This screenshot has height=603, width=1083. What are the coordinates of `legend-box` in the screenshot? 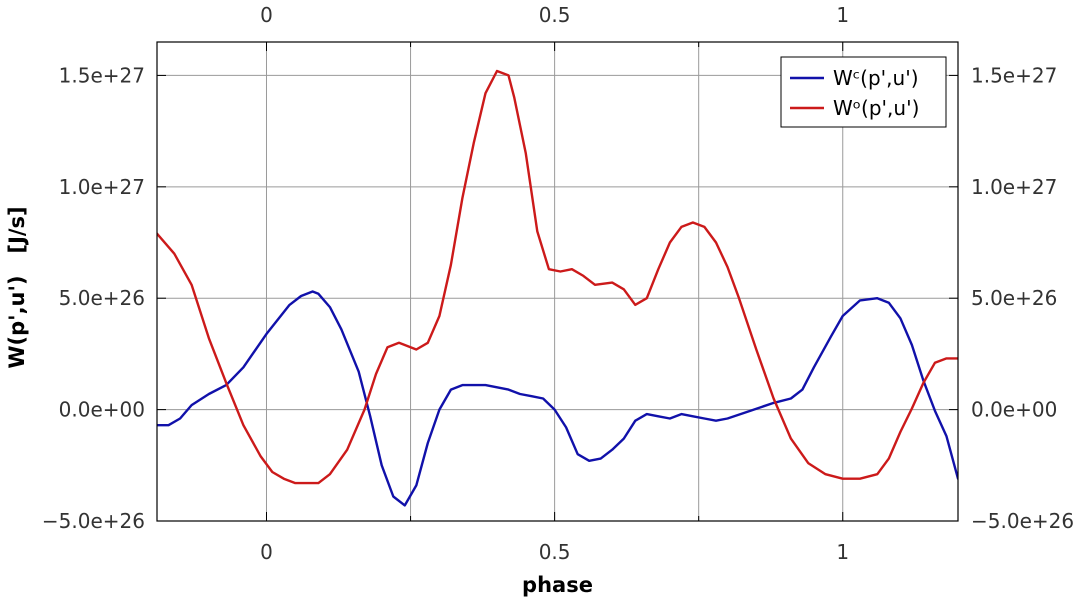 It's located at (863, 92).